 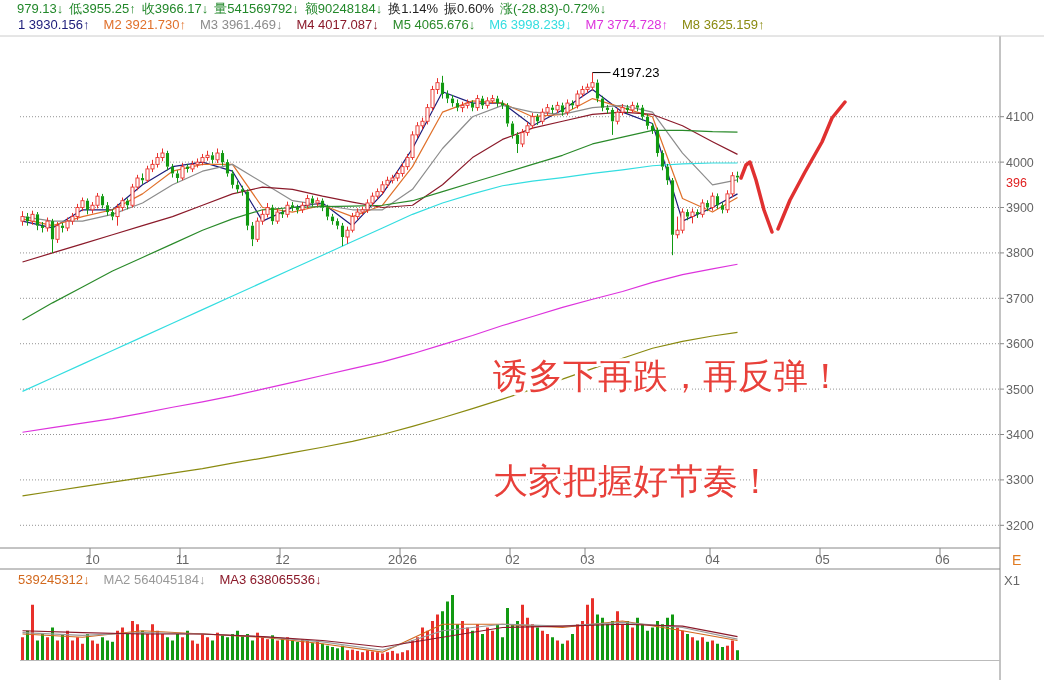 I want to click on legend: M6 3998.239↓, so click(x=530, y=24).